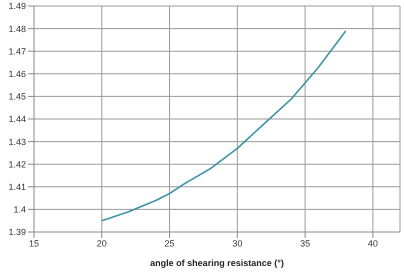 This screenshot has height=272, width=404. What do you see at coordinates (17, 6) in the screenshot?
I see `y-tick-label: 1.49` at bounding box center [17, 6].